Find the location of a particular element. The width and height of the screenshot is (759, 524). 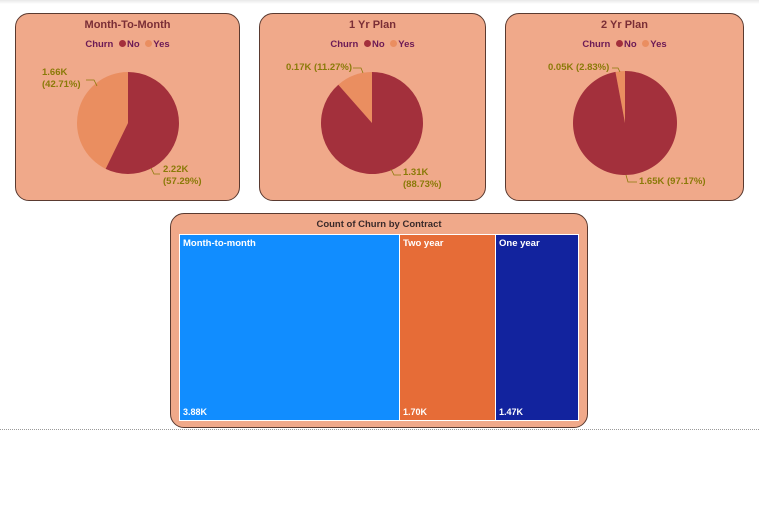

tile-value: 1.70K is located at coordinates (415, 412).